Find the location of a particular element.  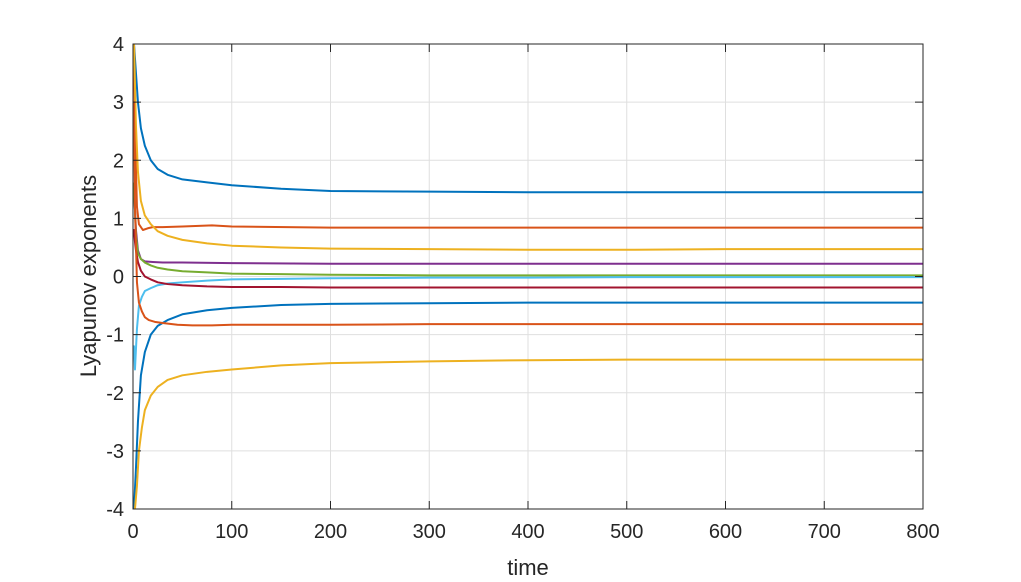

x-tick-label: 300 is located at coordinates (429, 532).